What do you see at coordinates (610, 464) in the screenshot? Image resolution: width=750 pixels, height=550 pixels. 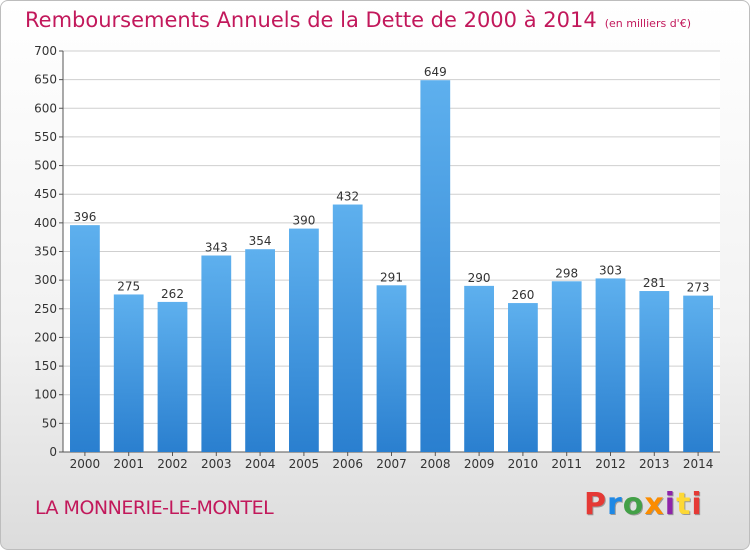 I see `x-tick-label-2012: 2012` at bounding box center [610, 464].